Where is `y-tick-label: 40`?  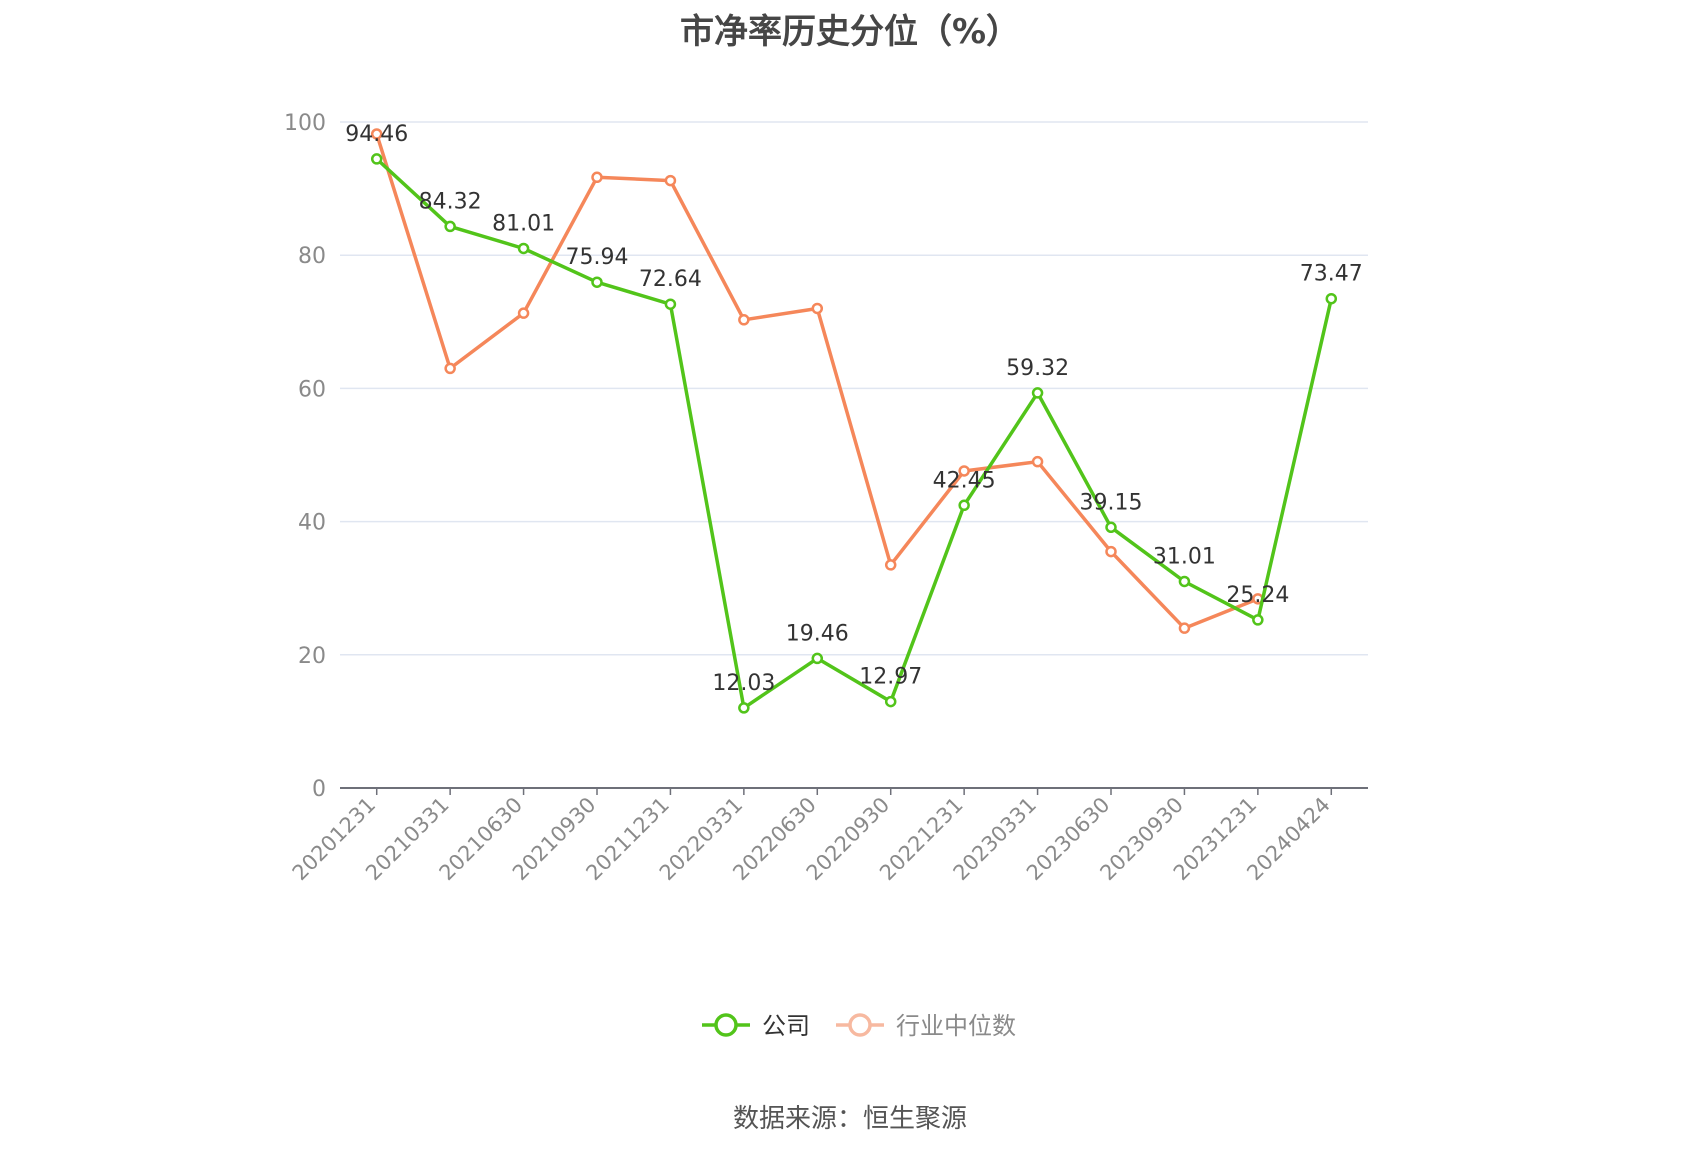 y-tick-label: 40 is located at coordinates (312, 523).